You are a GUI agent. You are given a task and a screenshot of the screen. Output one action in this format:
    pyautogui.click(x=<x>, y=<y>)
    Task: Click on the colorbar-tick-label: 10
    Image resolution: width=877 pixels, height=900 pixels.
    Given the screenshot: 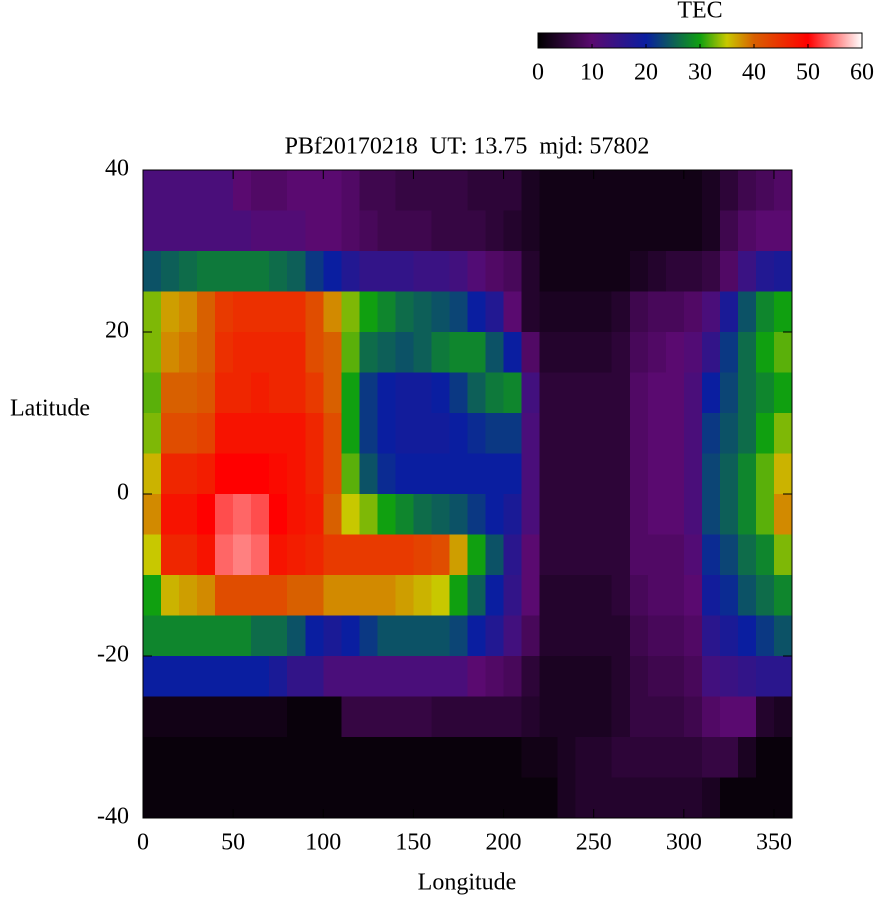 What is the action you would take?
    pyautogui.click(x=592, y=73)
    